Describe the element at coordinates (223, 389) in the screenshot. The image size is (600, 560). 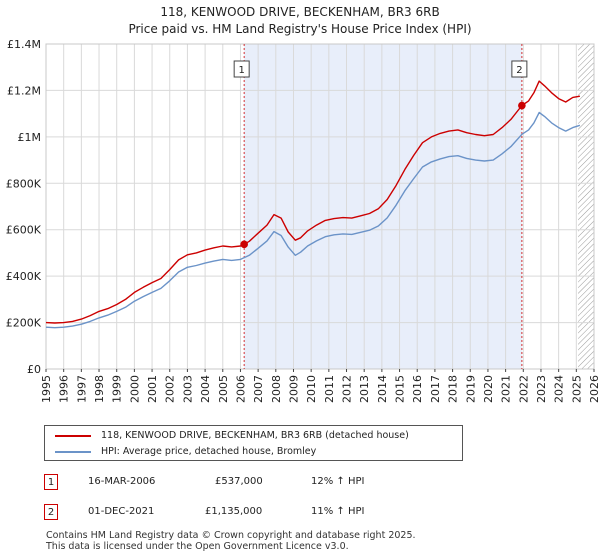
I see `x-tick-label: 2005` at that location.